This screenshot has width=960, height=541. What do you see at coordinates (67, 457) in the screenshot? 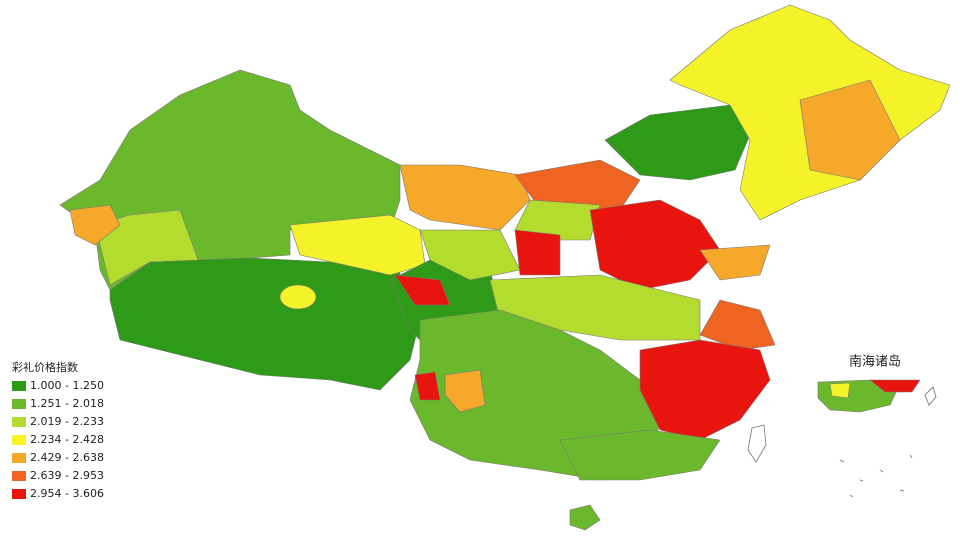
I see `legend-label: 2.429 - 2.638` at bounding box center [67, 457].